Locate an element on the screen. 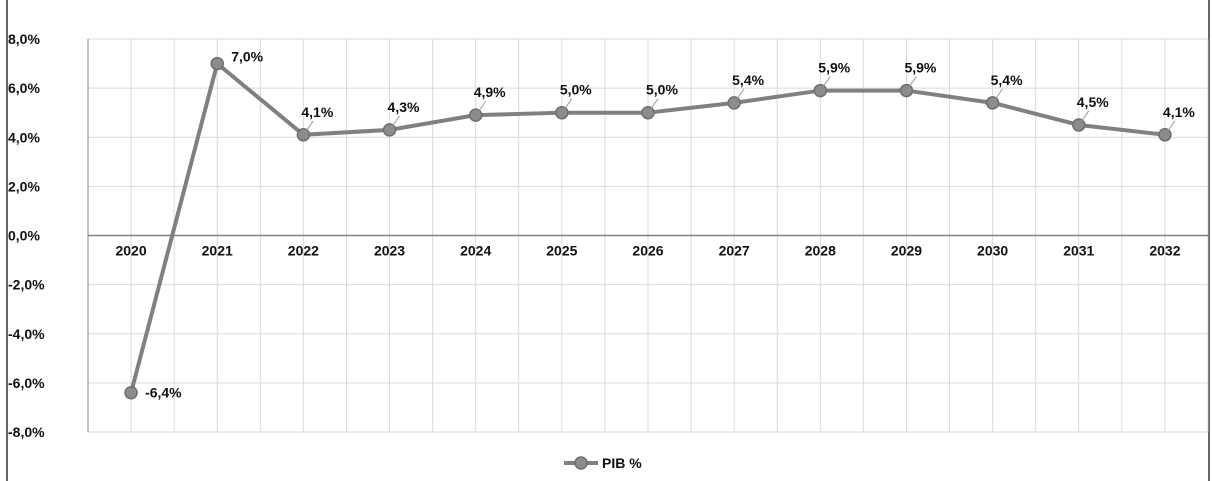 The width and height of the screenshot is (1212, 481). x-tick-label: 2026 is located at coordinates (647, 251).